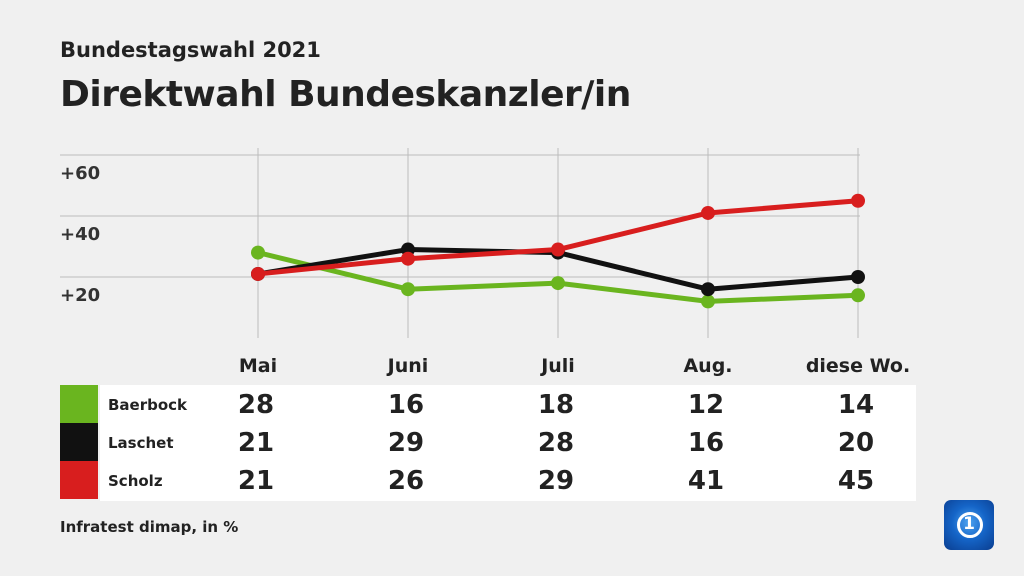 Image resolution: width=1024 pixels, height=576 pixels. I want to click on legend-label: Scholz, so click(135, 481).